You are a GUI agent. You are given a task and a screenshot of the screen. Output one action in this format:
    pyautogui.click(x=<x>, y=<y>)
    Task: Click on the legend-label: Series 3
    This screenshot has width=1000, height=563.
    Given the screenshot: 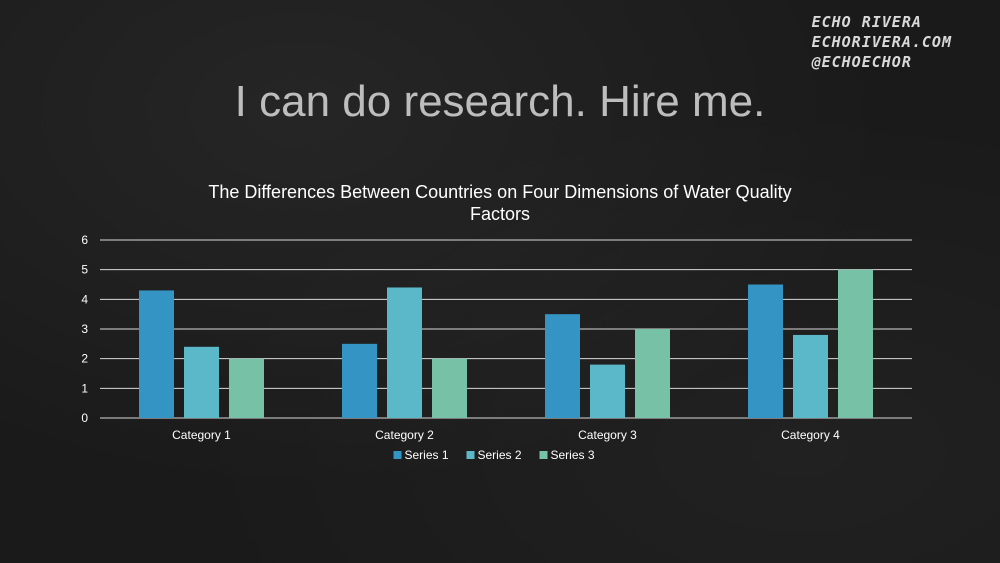 What is the action you would take?
    pyautogui.click(x=573, y=455)
    